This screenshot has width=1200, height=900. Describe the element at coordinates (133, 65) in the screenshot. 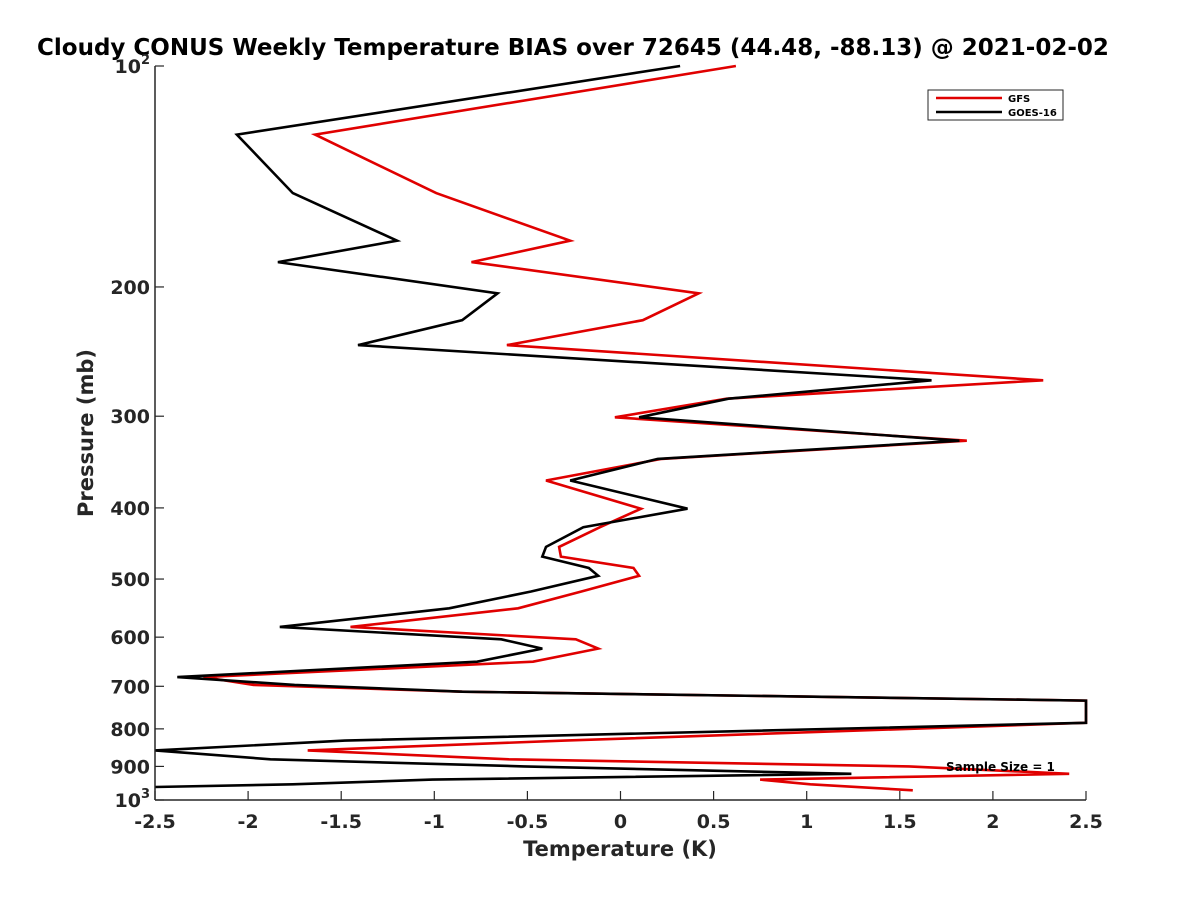

I see `y-tick-label: 10²` at that location.